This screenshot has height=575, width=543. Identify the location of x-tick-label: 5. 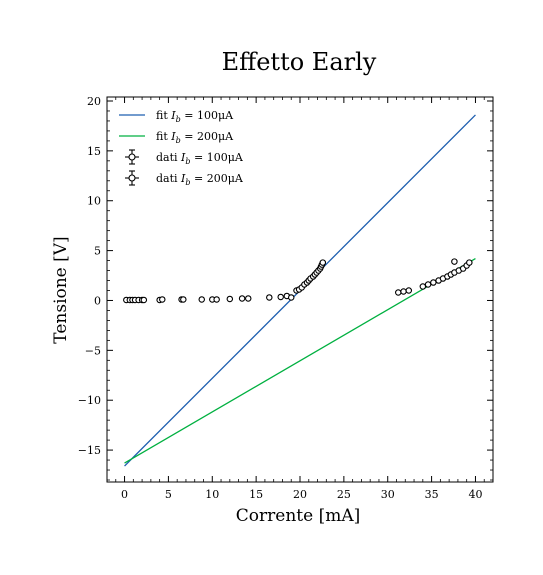
(168, 494).